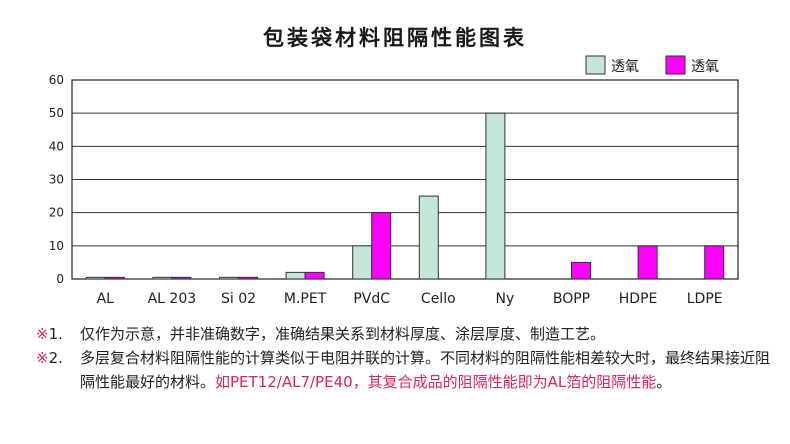  I want to click on x-tick-label: AL, so click(106, 299).